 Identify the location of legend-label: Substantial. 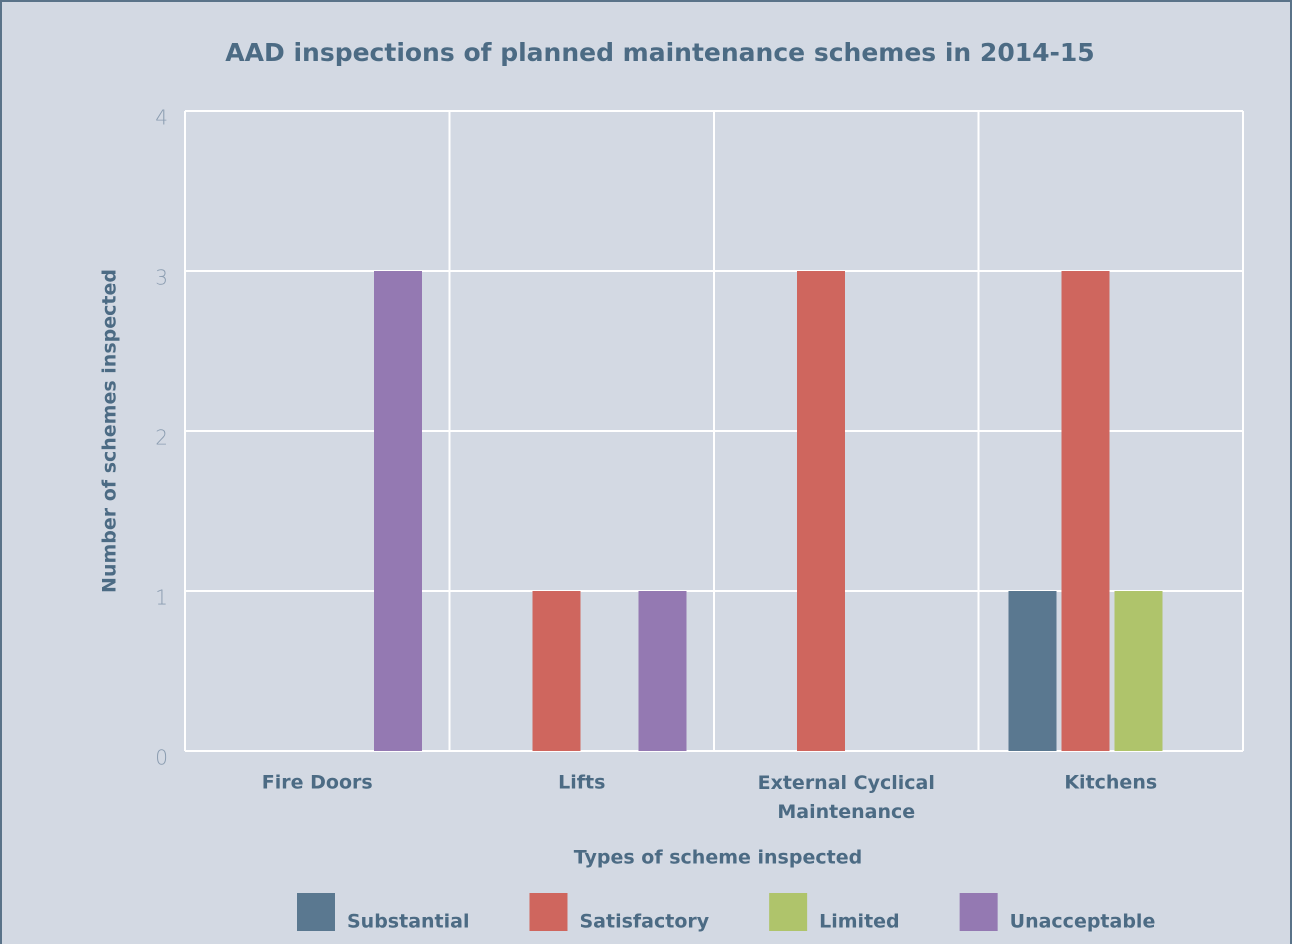
(408, 922).